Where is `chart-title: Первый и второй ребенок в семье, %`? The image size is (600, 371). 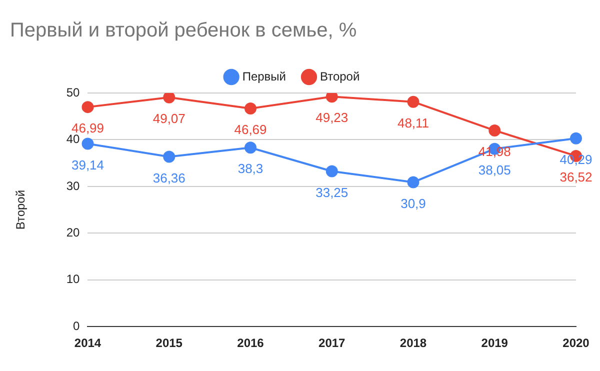
chart-title: Первый и второй ребенок в семье, % is located at coordinates (183, 31).